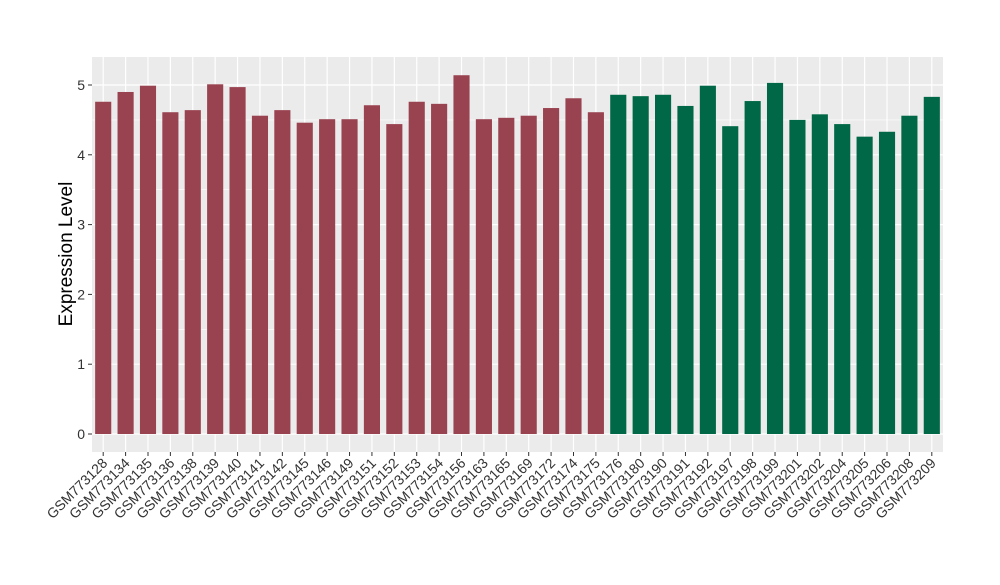 This screenshot has height=585, width=1000. What do you see at coordinates (81, 85) in the screenshot?
I see `y-tick-label: 5` at bounding box center [81, 85].